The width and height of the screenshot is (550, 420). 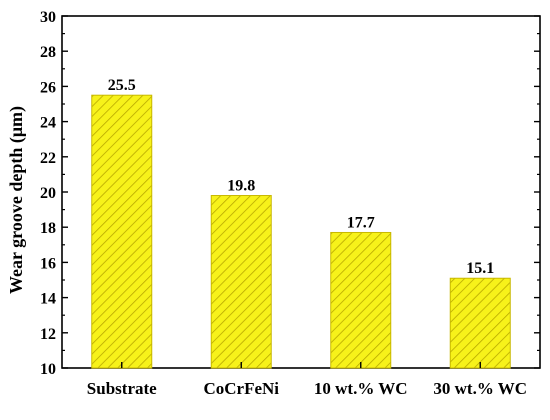 I want to click on y-tick-label: 10, so click(x=48, y=369).